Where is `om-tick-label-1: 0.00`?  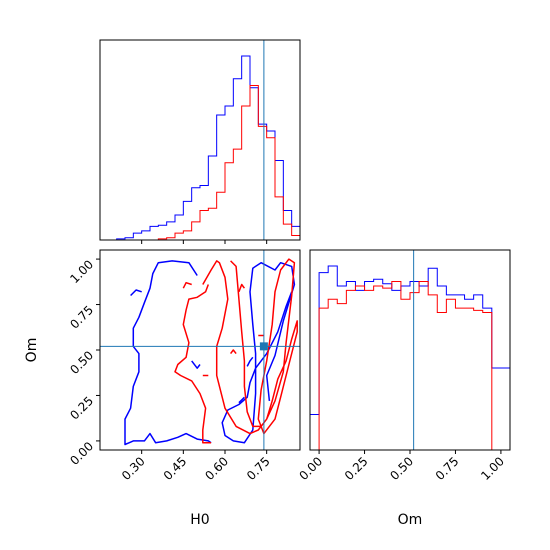
om-tick-label-1: 0.00 is located at coordinates (81, 453).